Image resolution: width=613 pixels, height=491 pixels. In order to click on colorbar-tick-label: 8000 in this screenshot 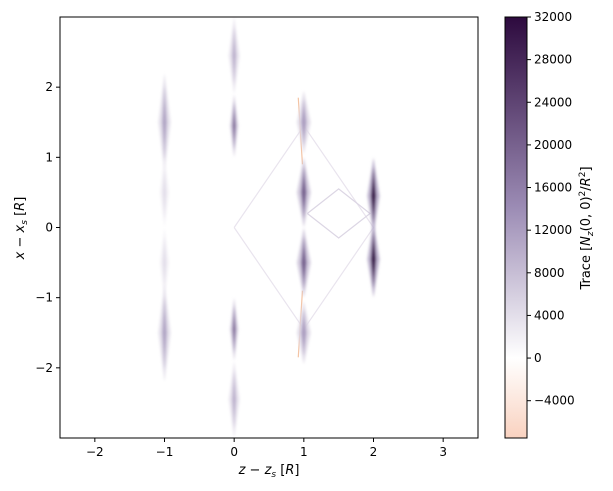, I will do `click(549, 273)`.